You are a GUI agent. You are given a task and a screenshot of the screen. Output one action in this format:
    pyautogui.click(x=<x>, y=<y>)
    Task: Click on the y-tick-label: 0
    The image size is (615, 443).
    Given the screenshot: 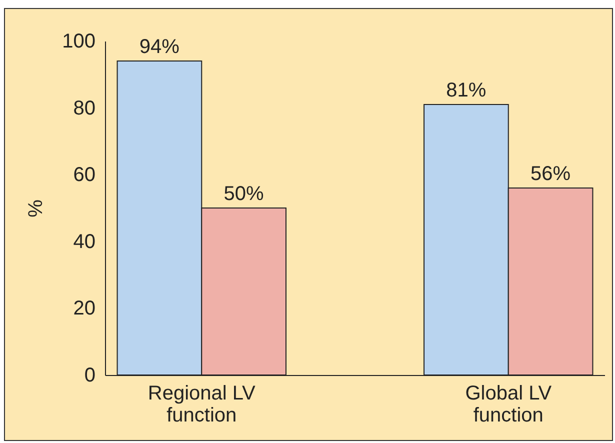 What is the action you would take?
    pyautogui.click(x=90, y=375)
    